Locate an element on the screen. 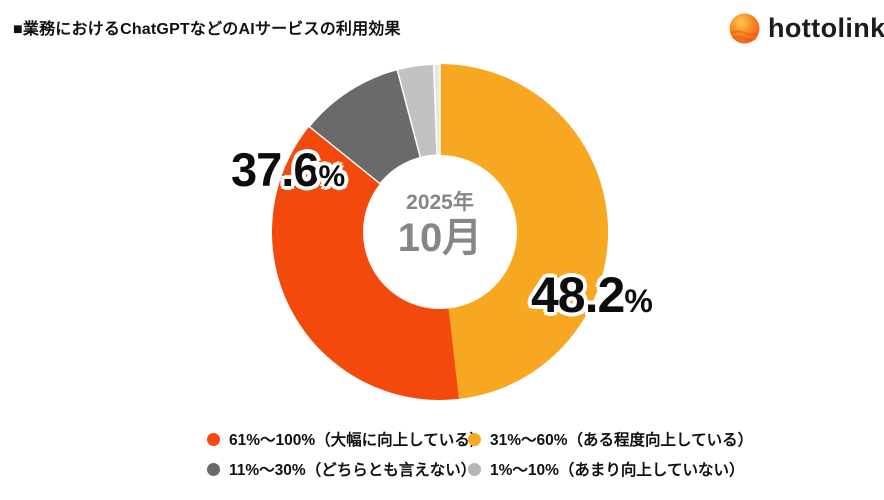 The image size is (884, 500). callout-31-60: 48.2% is located at coordinates (592, 295).